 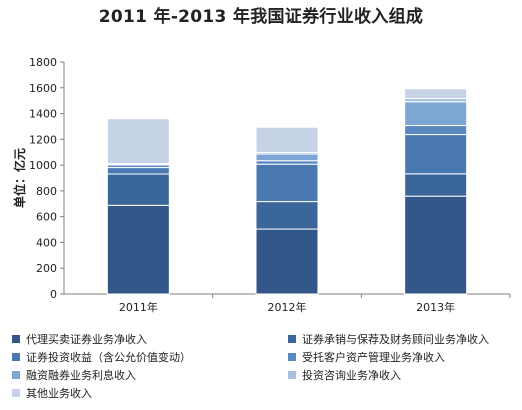 I want to click on legend-item: 证券承销与保荐及财务顾问业务净收入, so click(x=388, y=340).